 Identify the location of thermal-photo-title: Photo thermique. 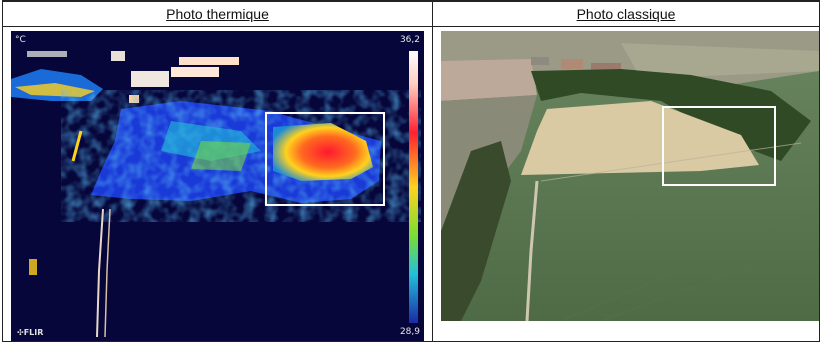
(217, 14).